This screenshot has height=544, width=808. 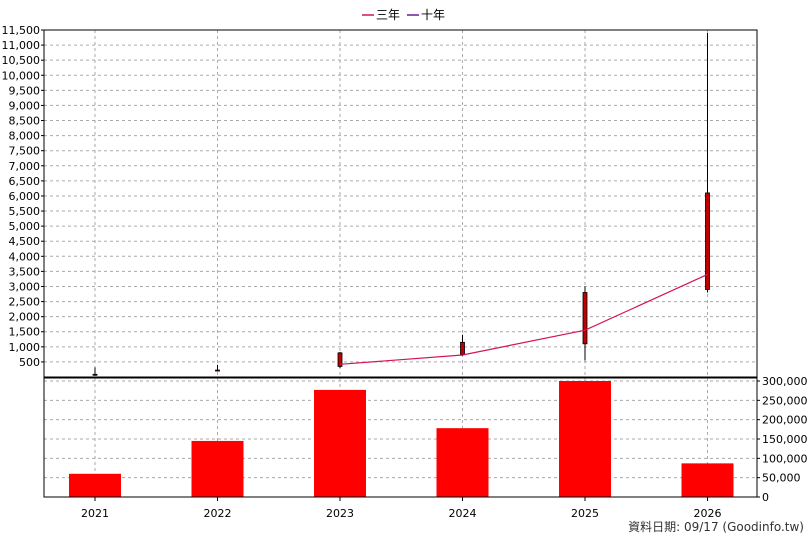 What do you see at coordinates (25, 226) in the screenshot?
I see `price-tick-label: 5,000` at bounding box center [25, 226].